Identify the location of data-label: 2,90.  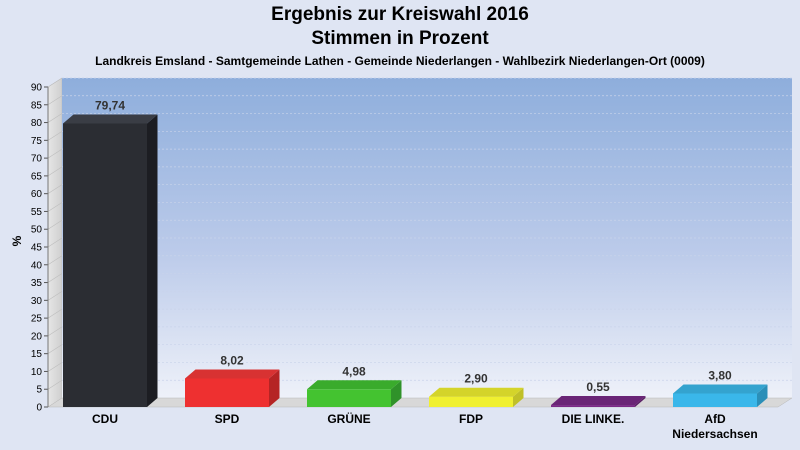
(476, 379).